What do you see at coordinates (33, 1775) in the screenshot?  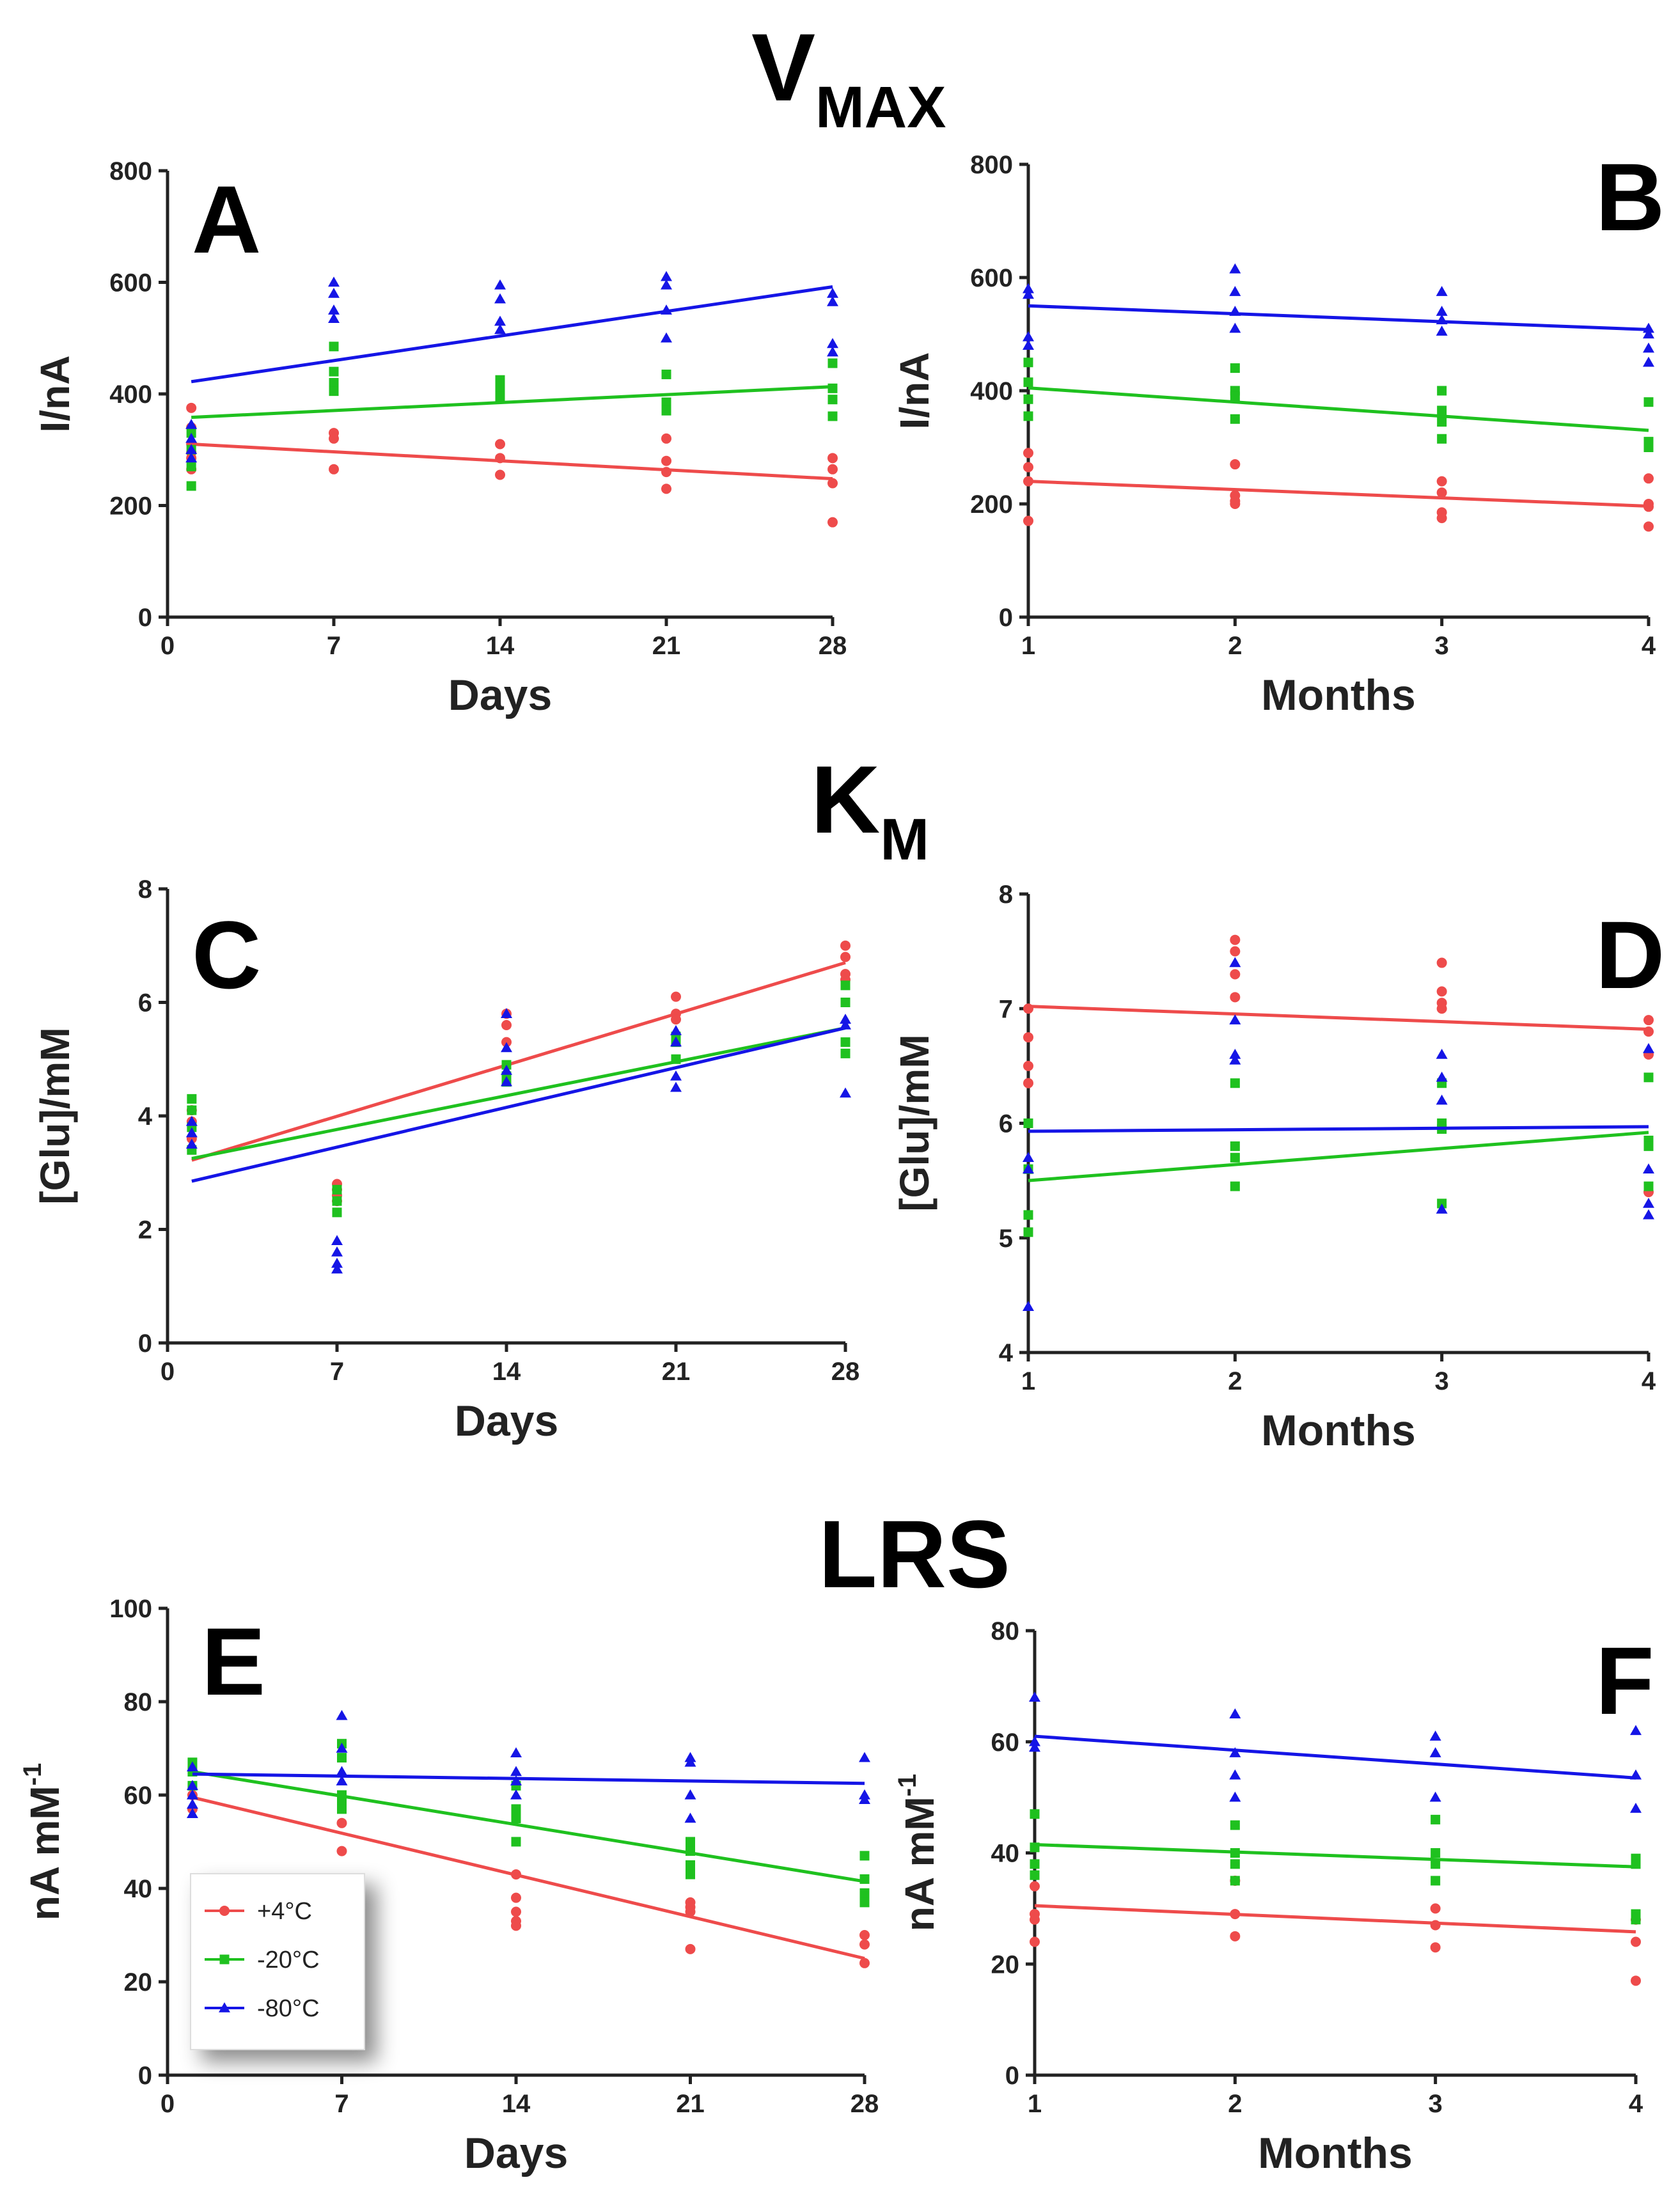 I see `y-axis-label-superscript: -1` at bounding box center [33, 1775].